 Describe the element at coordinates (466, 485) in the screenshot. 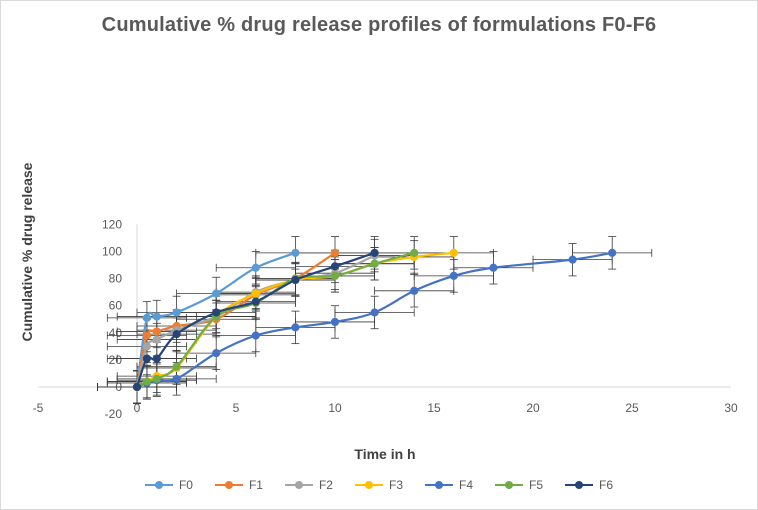

I see `legend-label-f4: F4` at that location.